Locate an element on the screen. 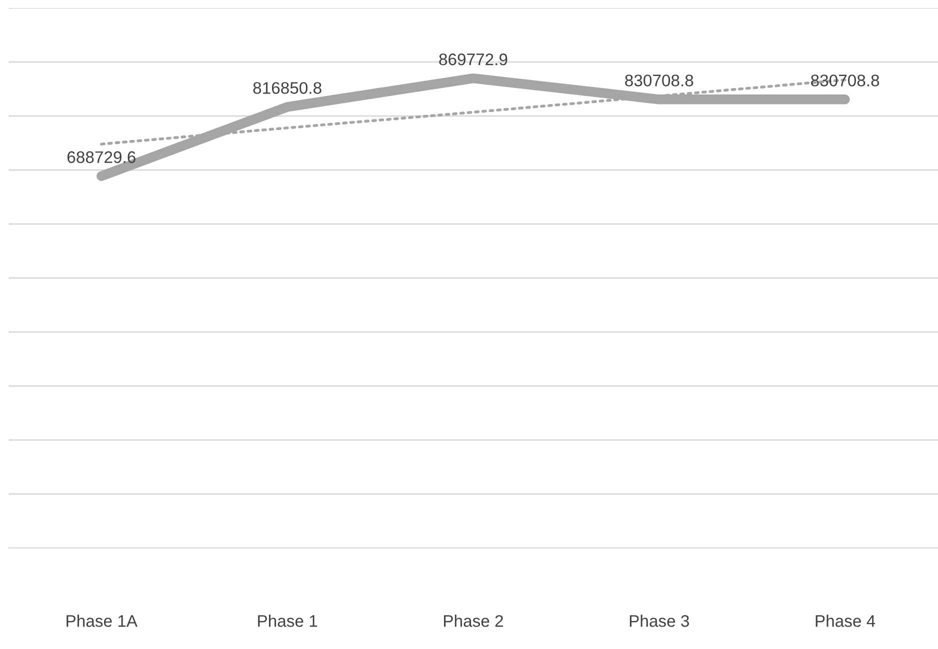 The image size is (938, 649). x-tick-label: Phase 4 is located at coordinates (846, 620).